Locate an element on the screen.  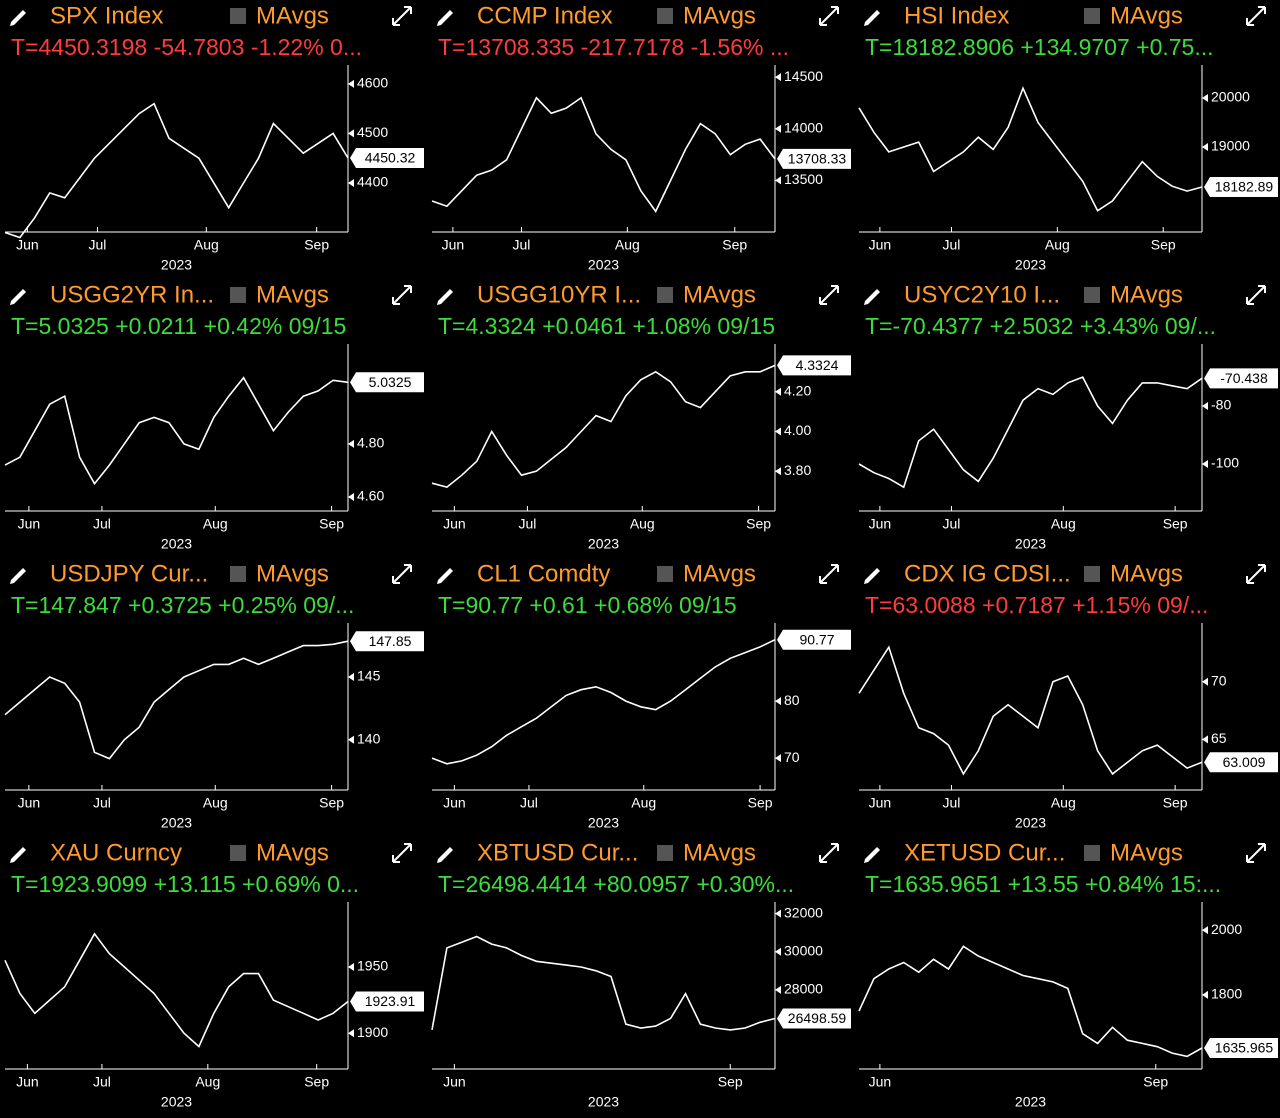
y-tick-label: 13500 is located at coordinates (803, 179).